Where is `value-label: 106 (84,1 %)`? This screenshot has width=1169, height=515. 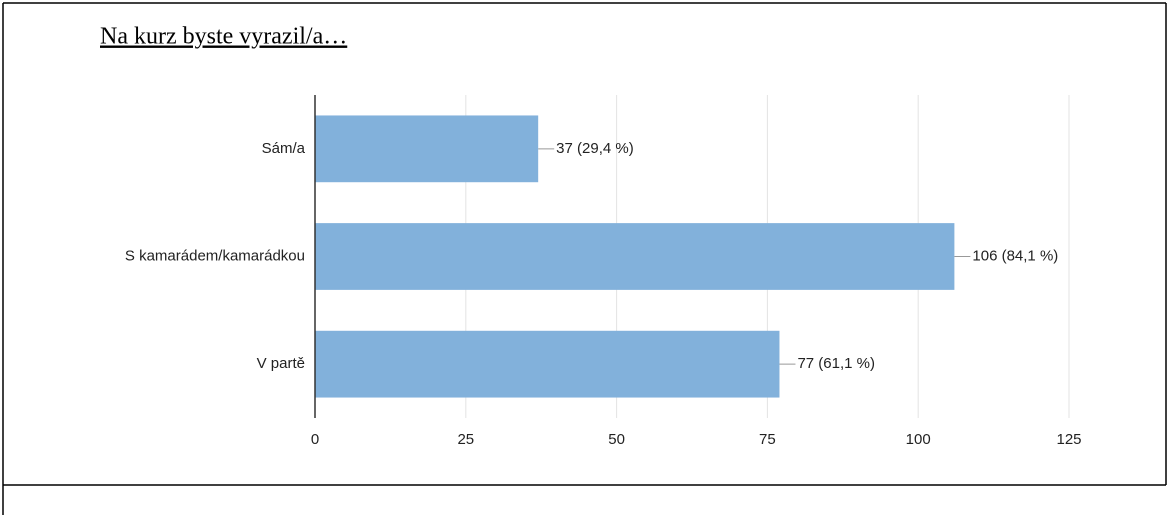
value-label: 106 (84,1 %) is located at coordinates (1015, 255).